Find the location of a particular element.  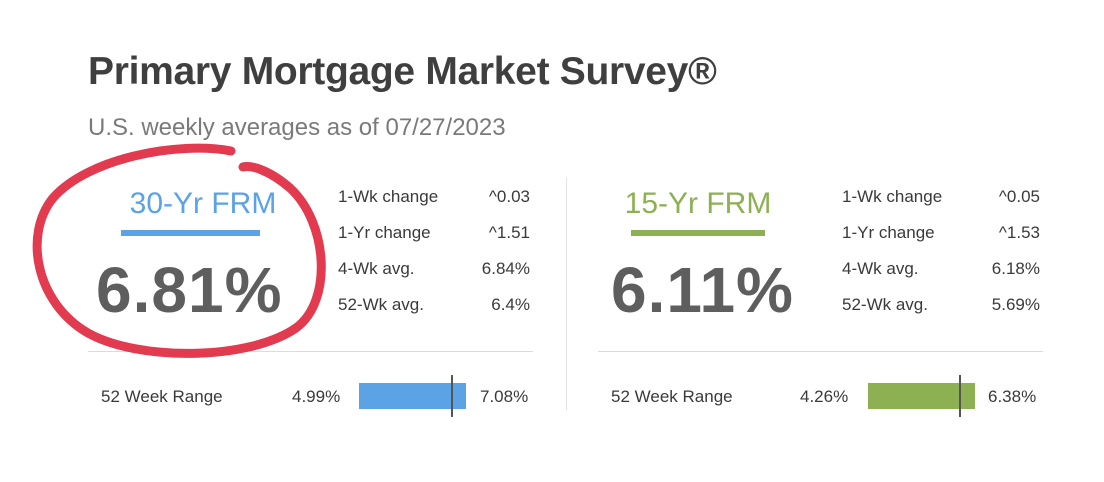

stat-value: ^0.05 is located at coordinates (1019, 196).